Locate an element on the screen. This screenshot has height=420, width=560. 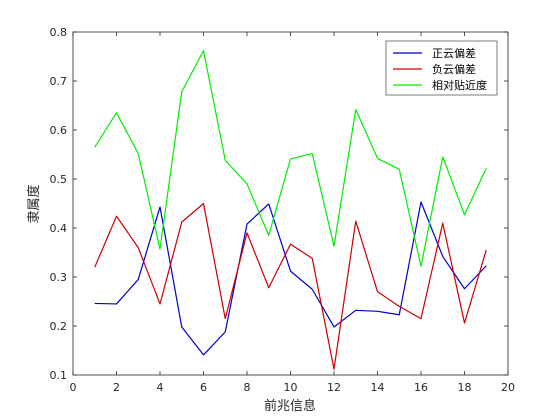
x-tick-label: 6 is located at coordinates (203, 387).